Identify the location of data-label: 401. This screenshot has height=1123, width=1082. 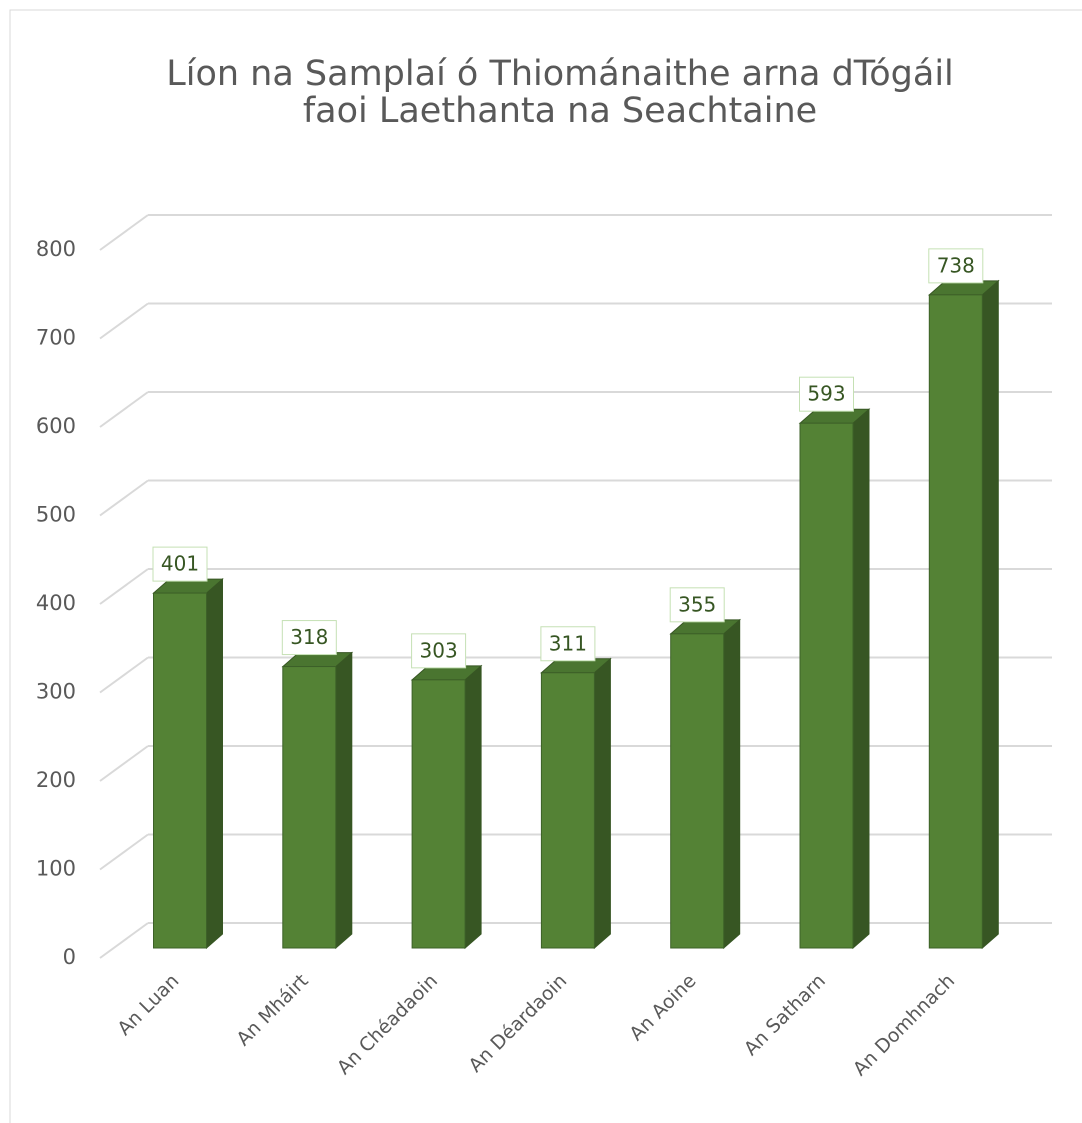
(180, 564).